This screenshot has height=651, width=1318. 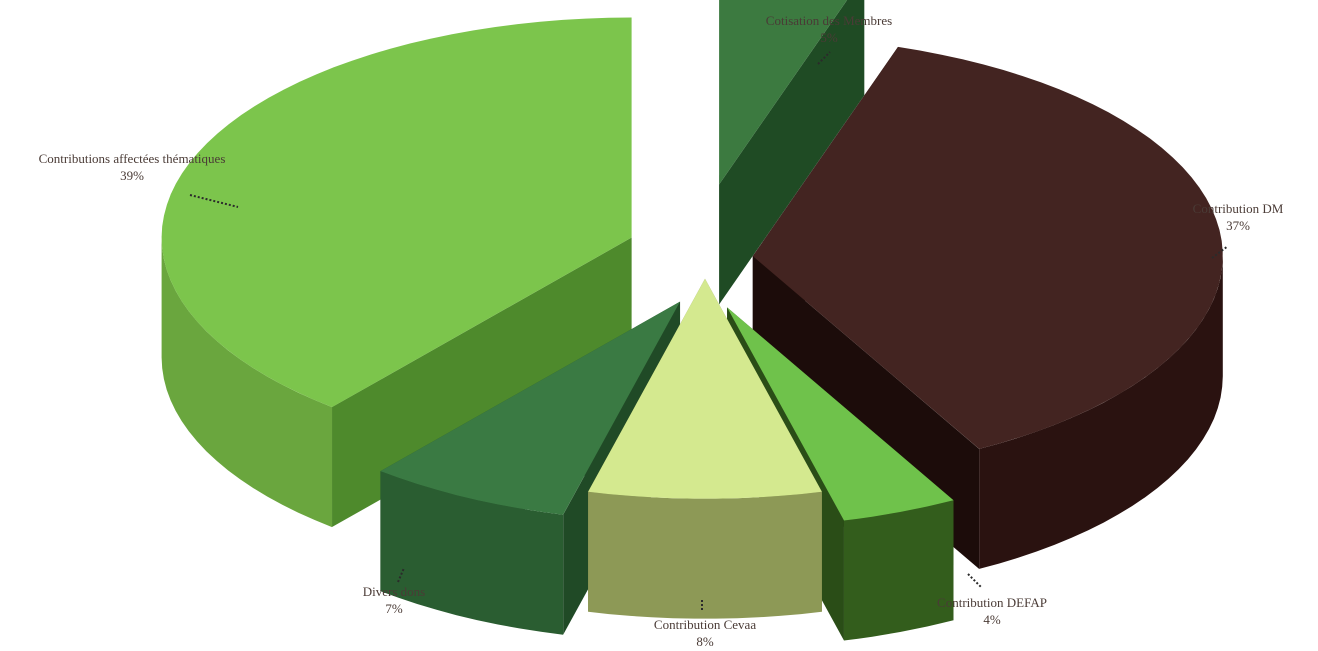 I want to click on label-contribution-defap: Contribution DEFAP 4%, so click(x=992, y=611).